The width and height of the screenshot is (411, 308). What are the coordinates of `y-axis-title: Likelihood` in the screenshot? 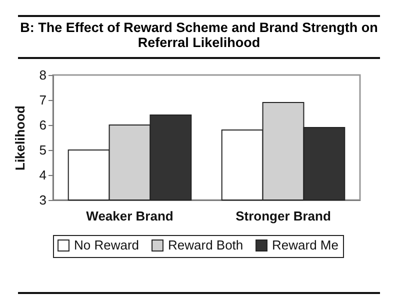 It's located at (20, 137).